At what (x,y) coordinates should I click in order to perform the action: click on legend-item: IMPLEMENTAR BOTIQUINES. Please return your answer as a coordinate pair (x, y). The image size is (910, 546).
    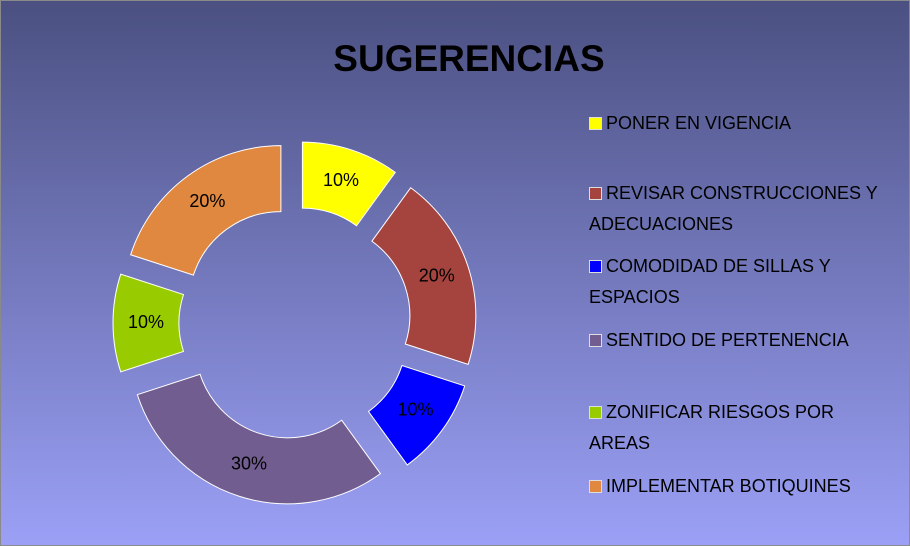
    Looking at the image, I should click on (739, 486).